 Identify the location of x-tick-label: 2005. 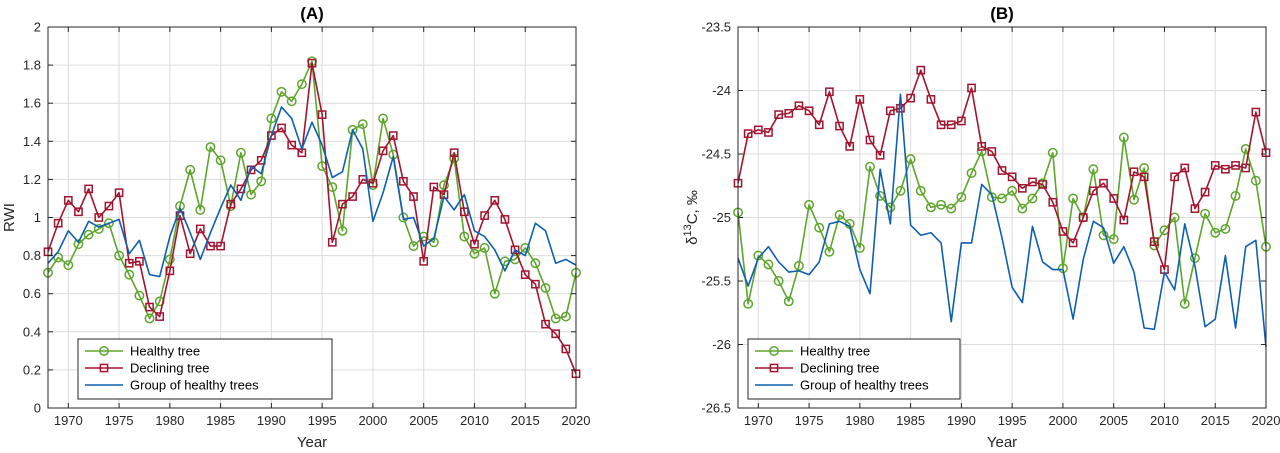
(1113, 420).